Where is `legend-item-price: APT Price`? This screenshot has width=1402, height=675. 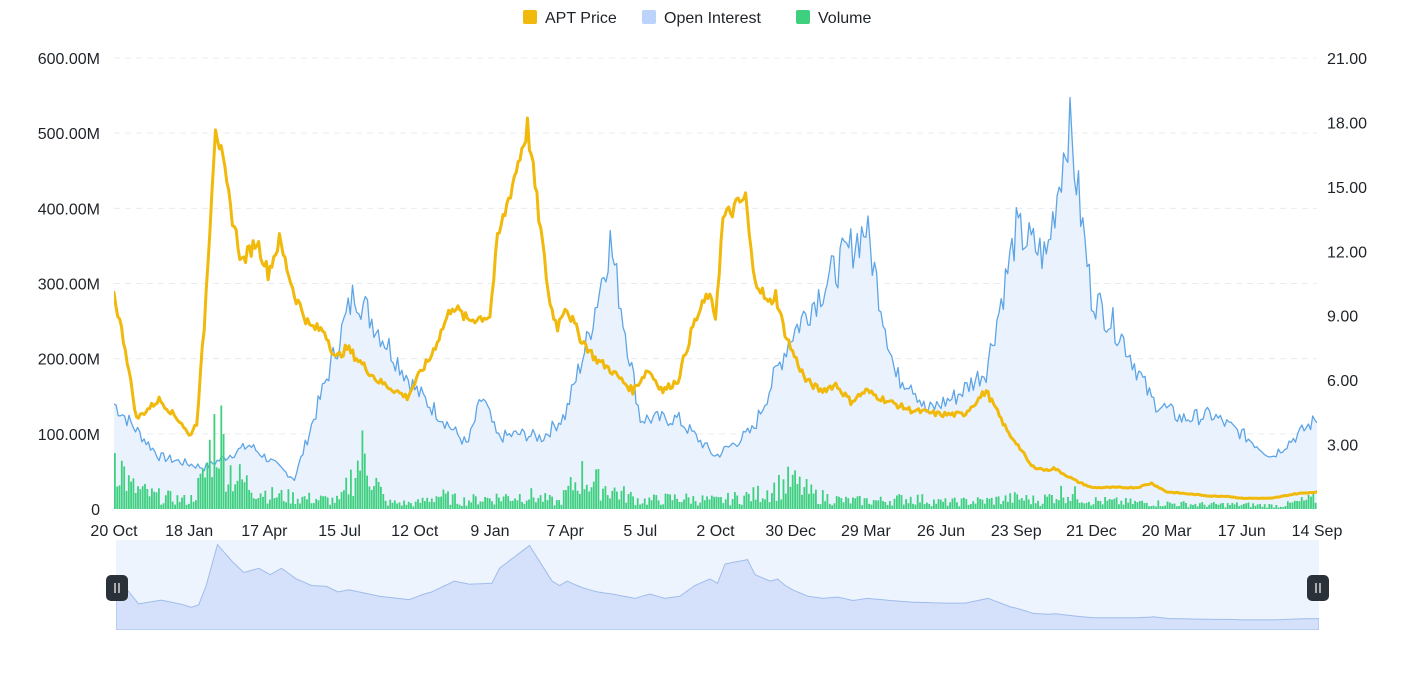 legend-item-price: APT Price is located at coordinates (570, 18).